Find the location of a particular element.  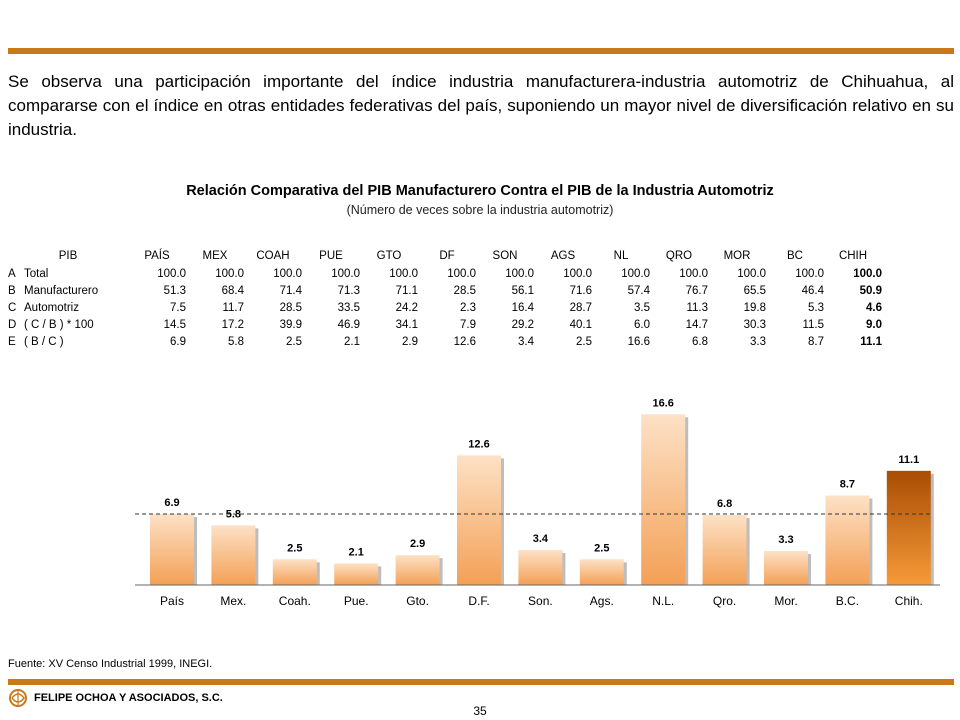

table-cell: 40.1 is located at coordinates (580, 325).